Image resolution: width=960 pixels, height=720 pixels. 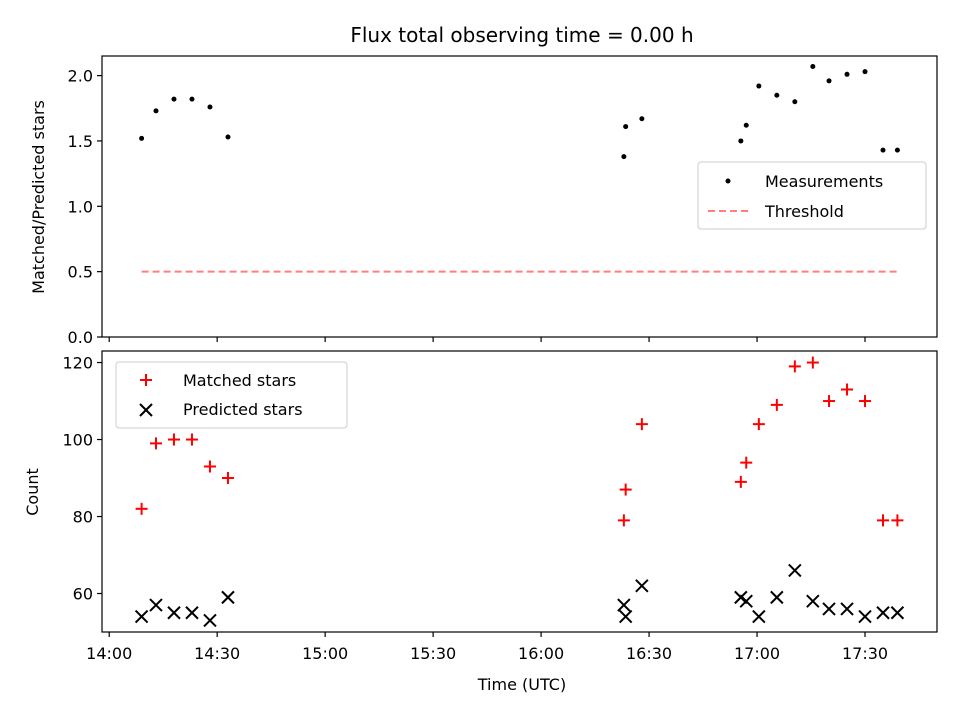 I want to click on count-y-axis-label: Count, so click(x=32, y=492).